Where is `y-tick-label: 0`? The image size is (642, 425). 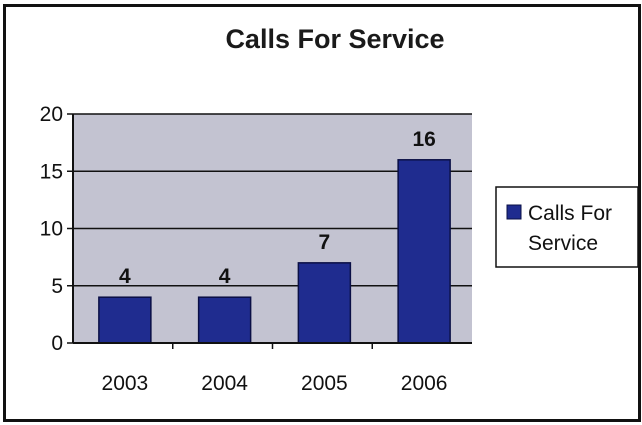
y-tick-label: 0 is located at coordinates (57, 343).